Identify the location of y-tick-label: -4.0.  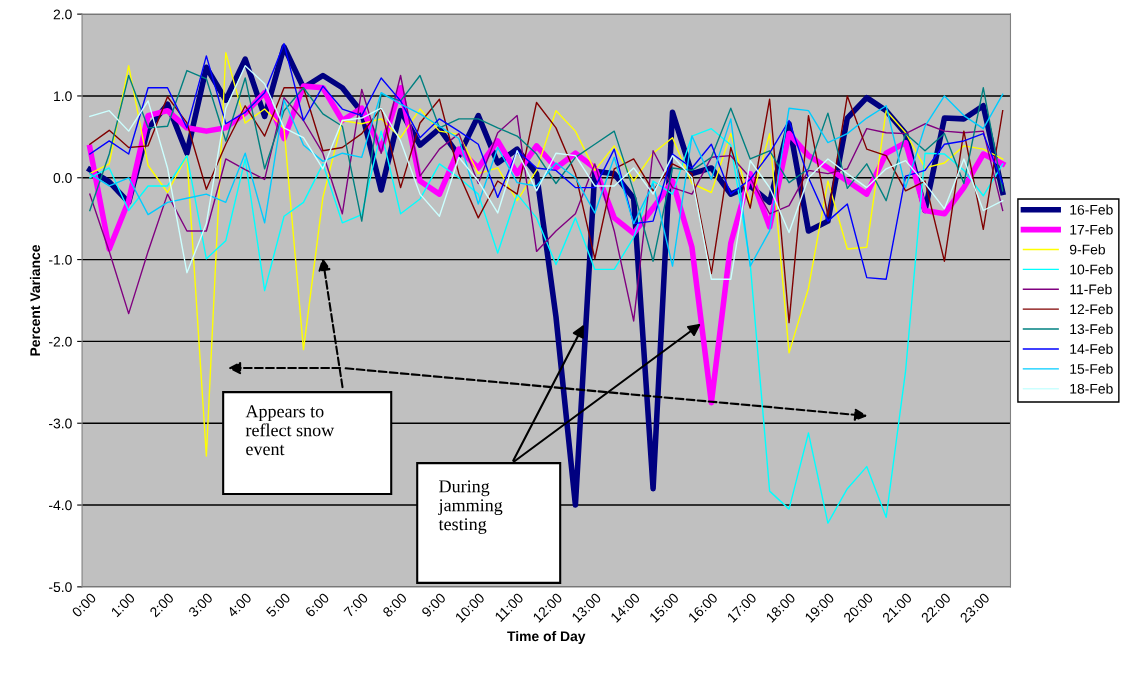
(60, 505).